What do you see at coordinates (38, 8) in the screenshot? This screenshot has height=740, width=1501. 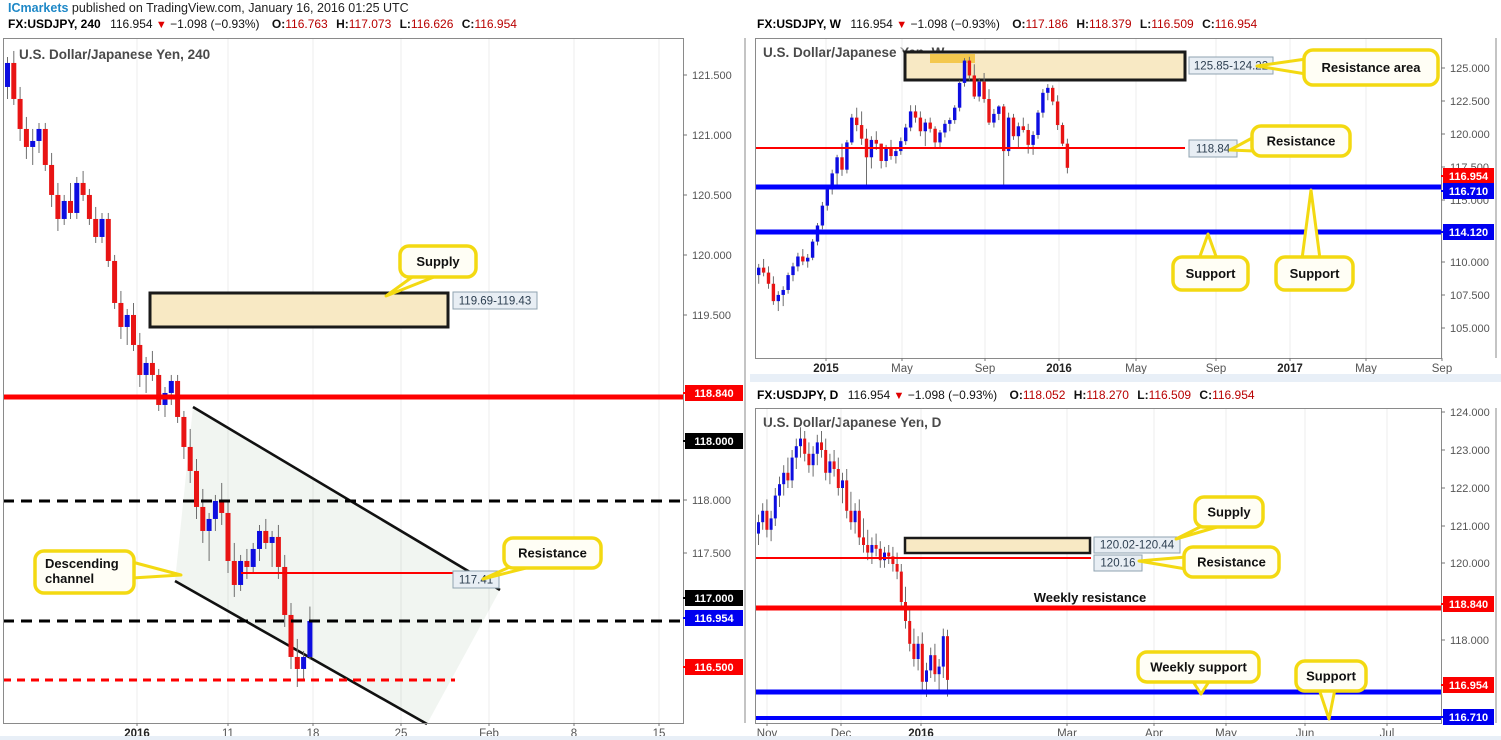 I see `publisher-name: ICmarkets` at bounding box center [38, 8].